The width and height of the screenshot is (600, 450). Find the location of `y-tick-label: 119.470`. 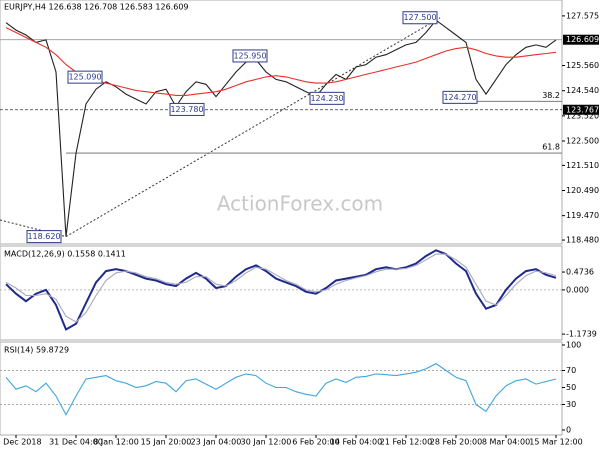

y-tick-label: 119.470 is located at coordinates (582, 215).